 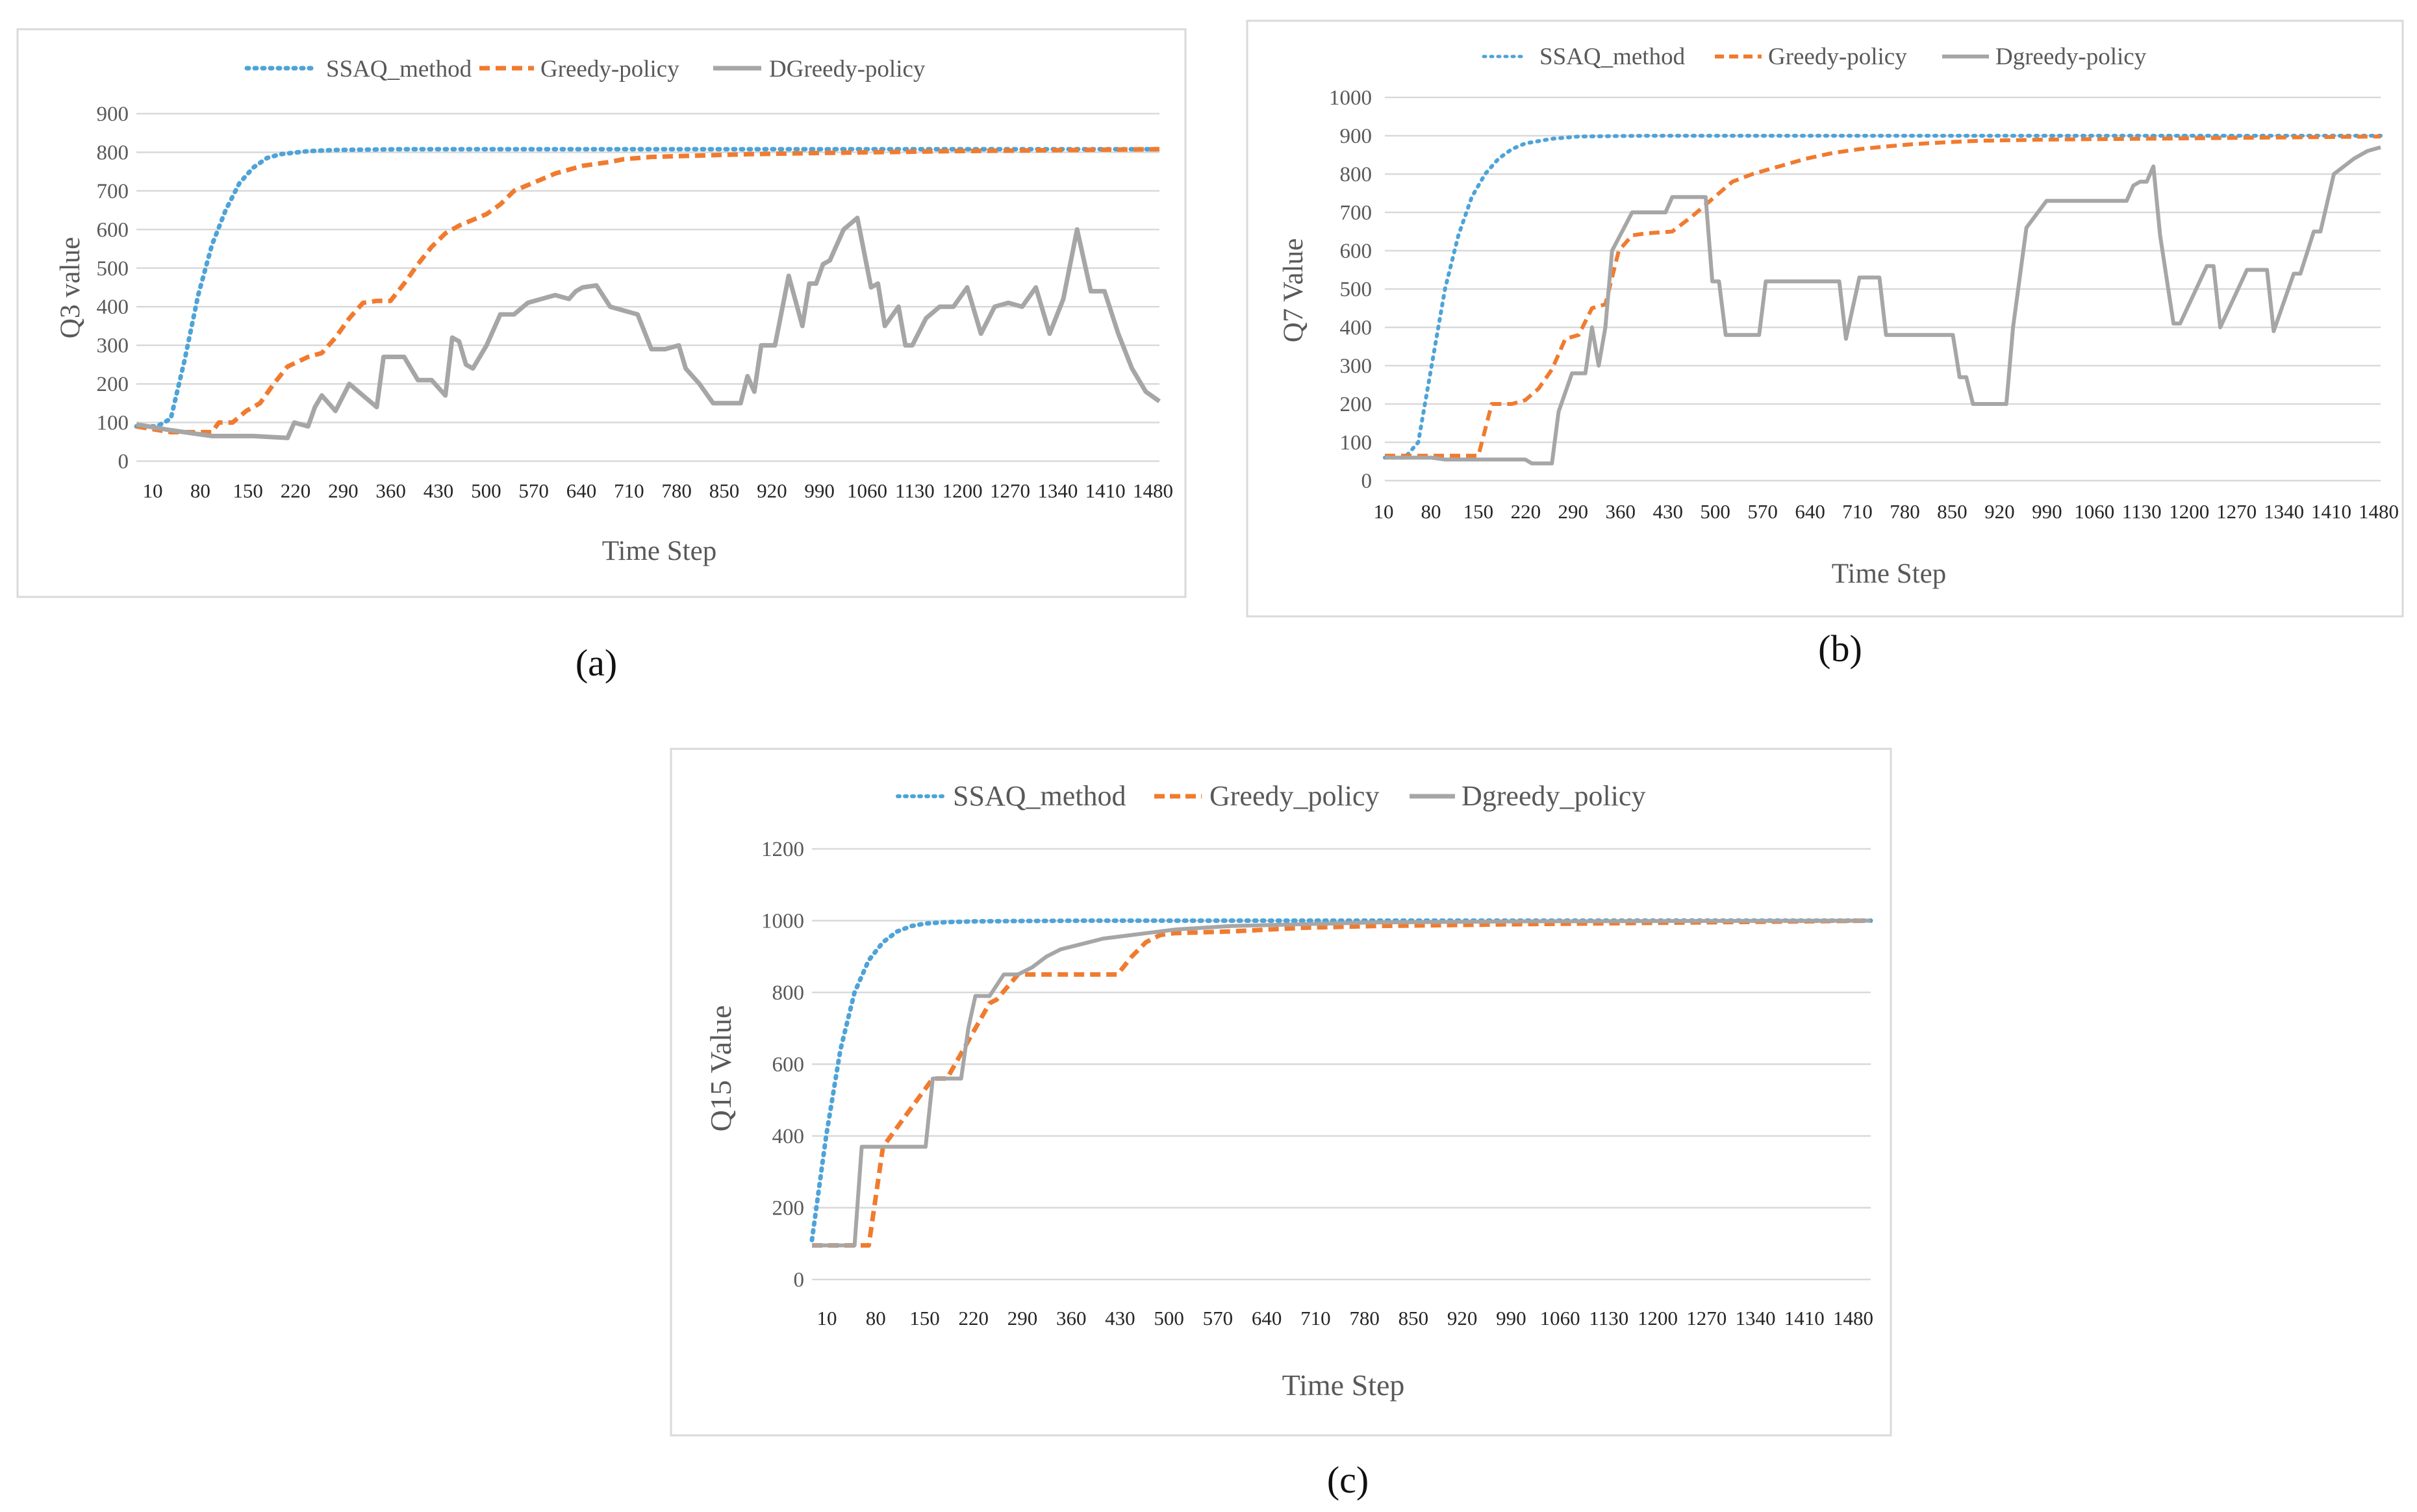 What do you see at coordinates (1356, 443) in the screenshot?
I see `y-tick-label: 100` at bounding box center [1356, 443].